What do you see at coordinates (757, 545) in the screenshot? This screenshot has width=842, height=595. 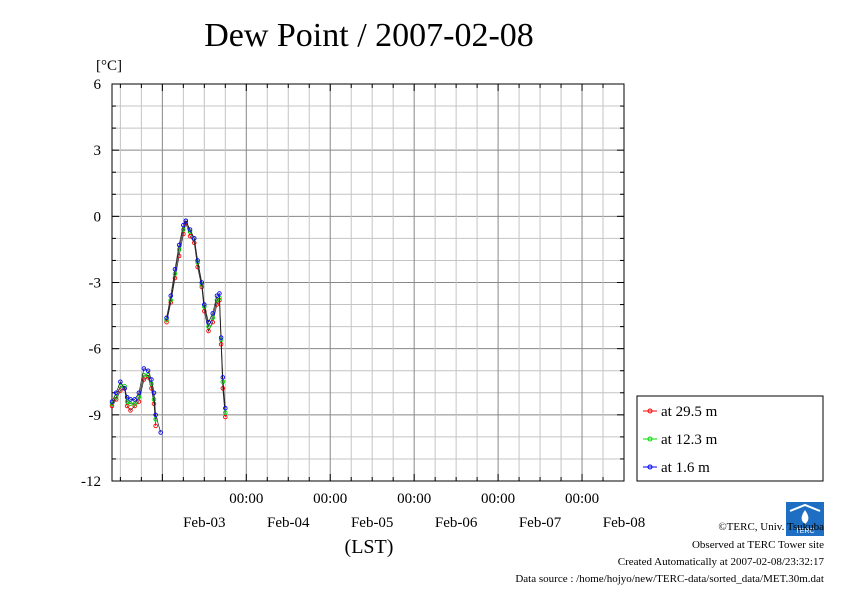 I see `credit-observed: Observed at TERC Tower site` at bounding box center [757, 545].